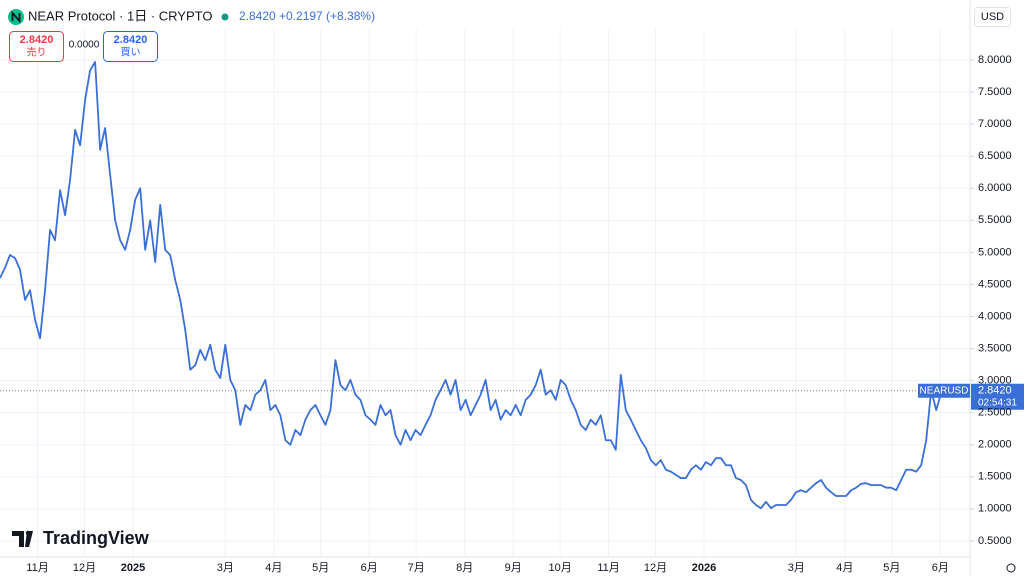 The height and width of the screenshot is (576, 1024). What do you see at coordinates (513, 568) in the screenshot?
I see `x-tick-label: 9月` at bounding box center [513, 568].